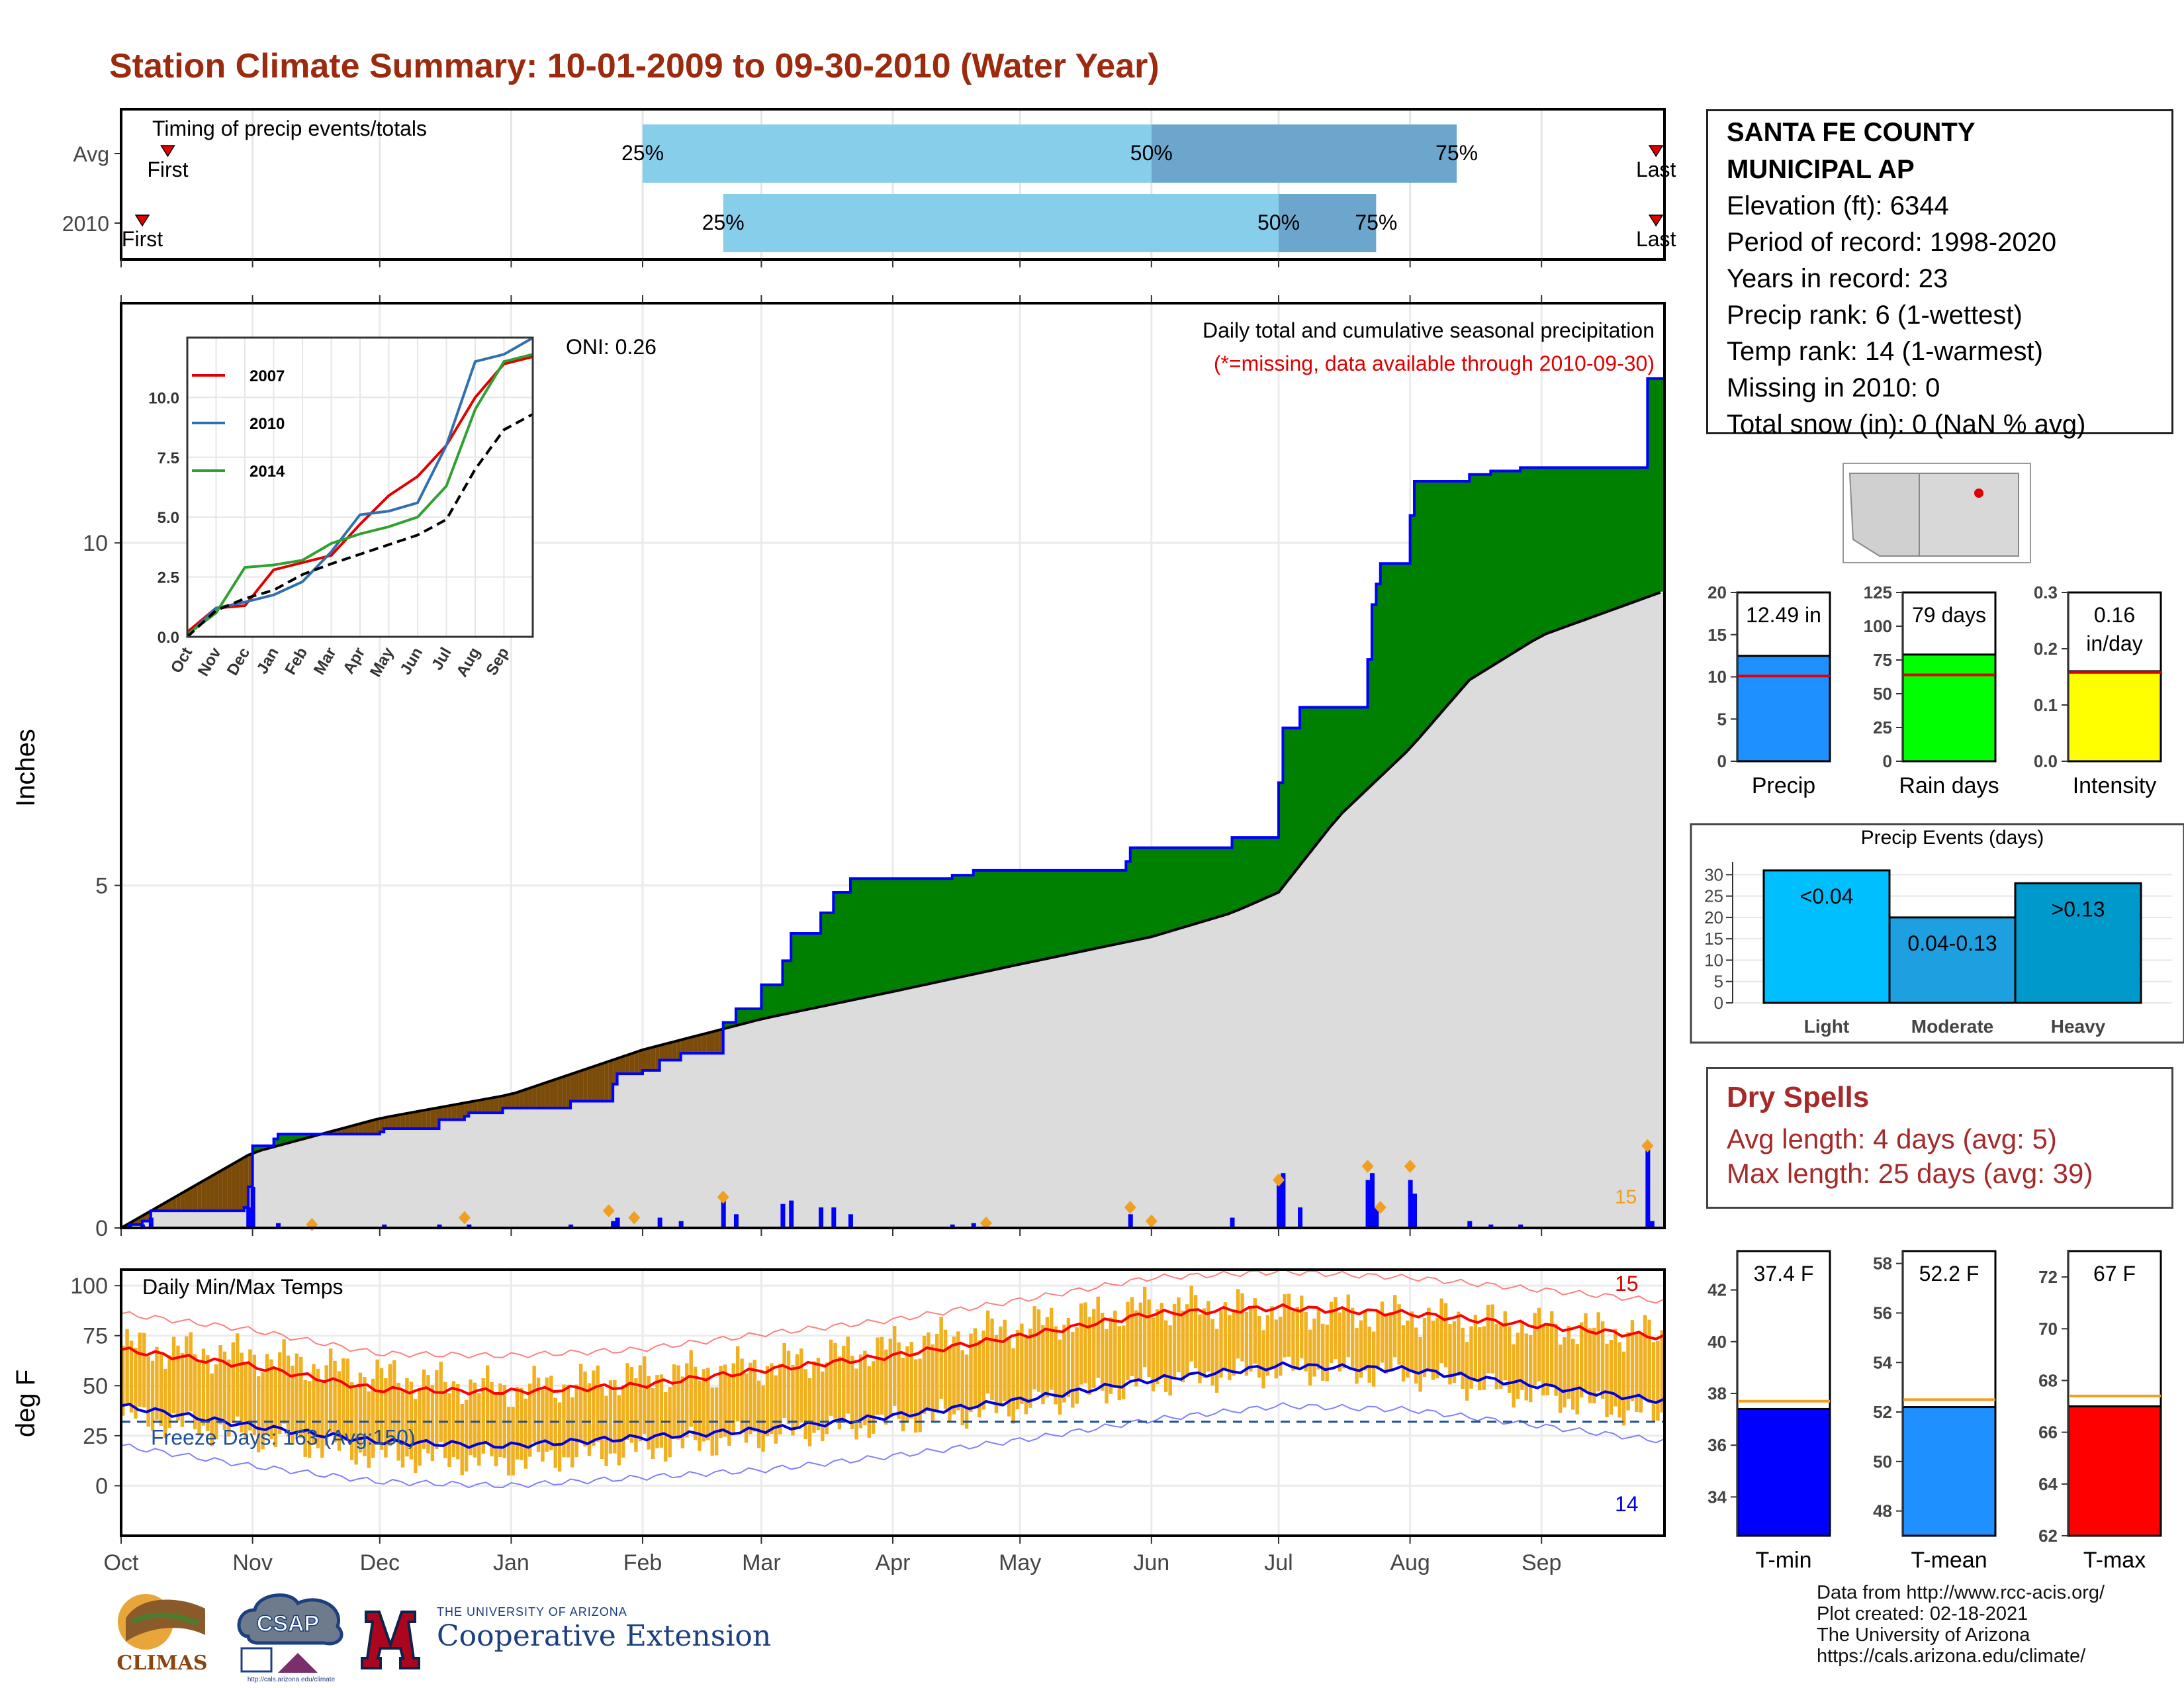  I want to click on tempbar-t-max-ytick-label: 70, so click(2048, 1328).